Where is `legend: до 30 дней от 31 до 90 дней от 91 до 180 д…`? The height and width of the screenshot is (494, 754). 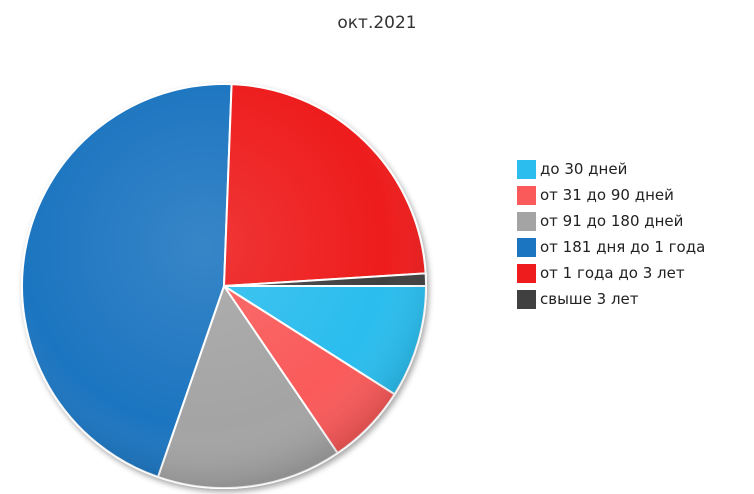
legend: до 30 дней от 31 до 90 дней от 91 до 180 д… is located at coordinates (635, 234).